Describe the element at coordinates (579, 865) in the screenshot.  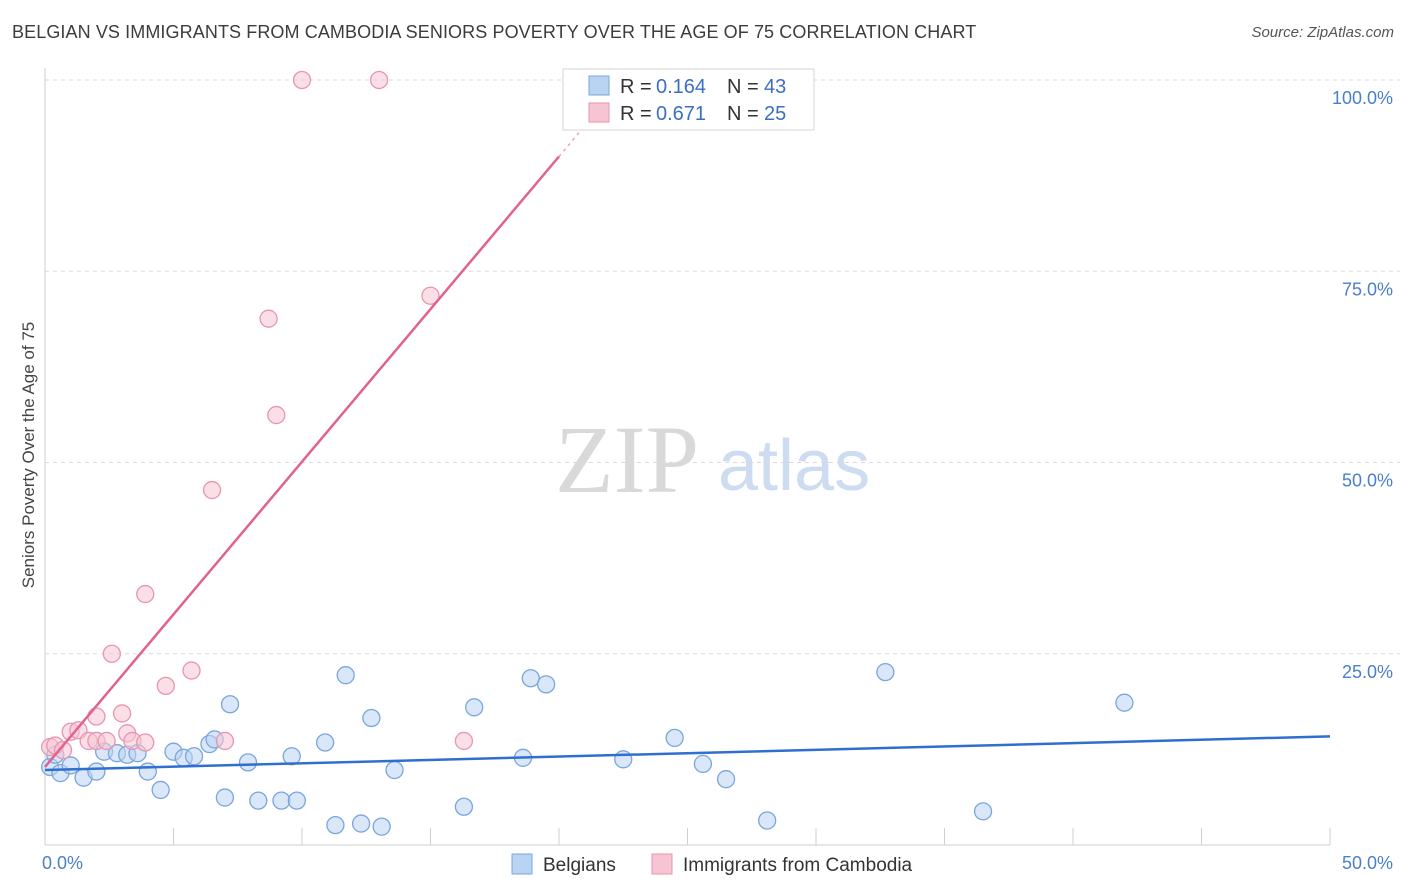
I see `bottom-legend-belgians: Belgians` at that location.